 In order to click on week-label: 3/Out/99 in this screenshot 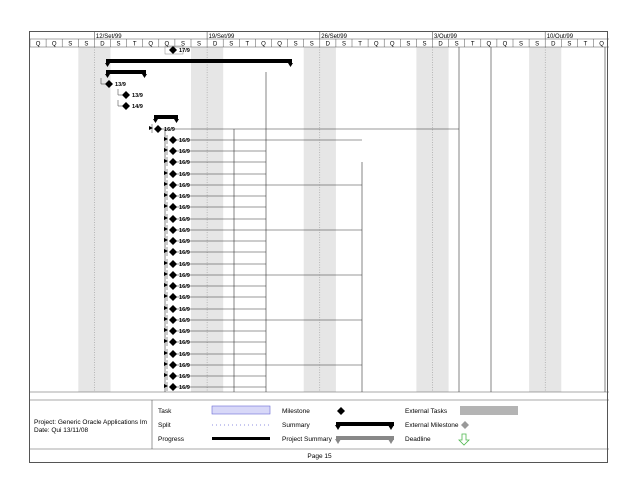, I will do `click(446, 37)`.